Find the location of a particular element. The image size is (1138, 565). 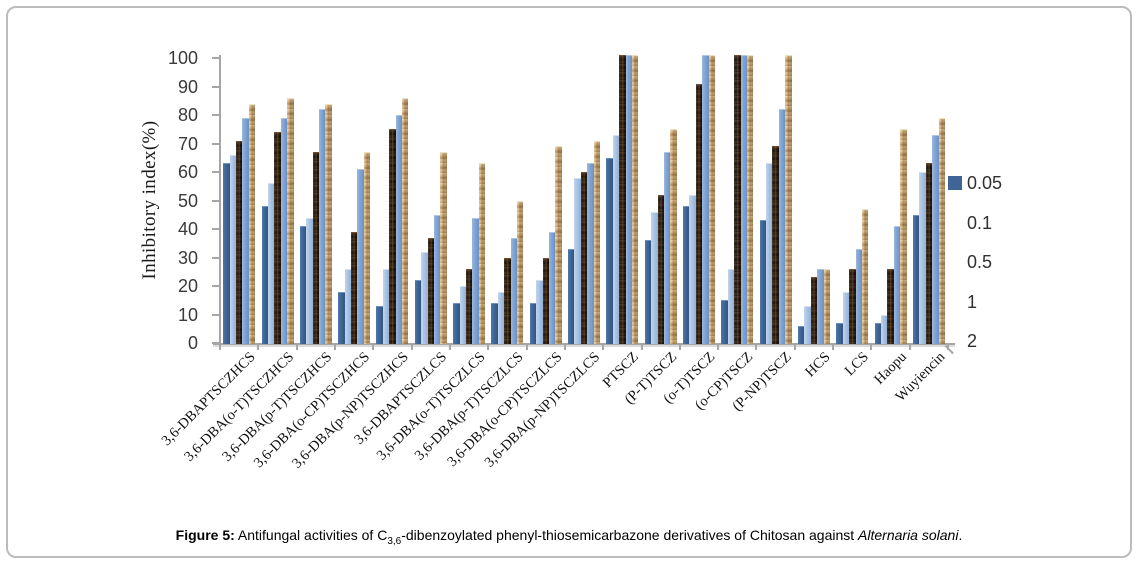

y-tick-label: 0 is located at coordinates (192, 343).